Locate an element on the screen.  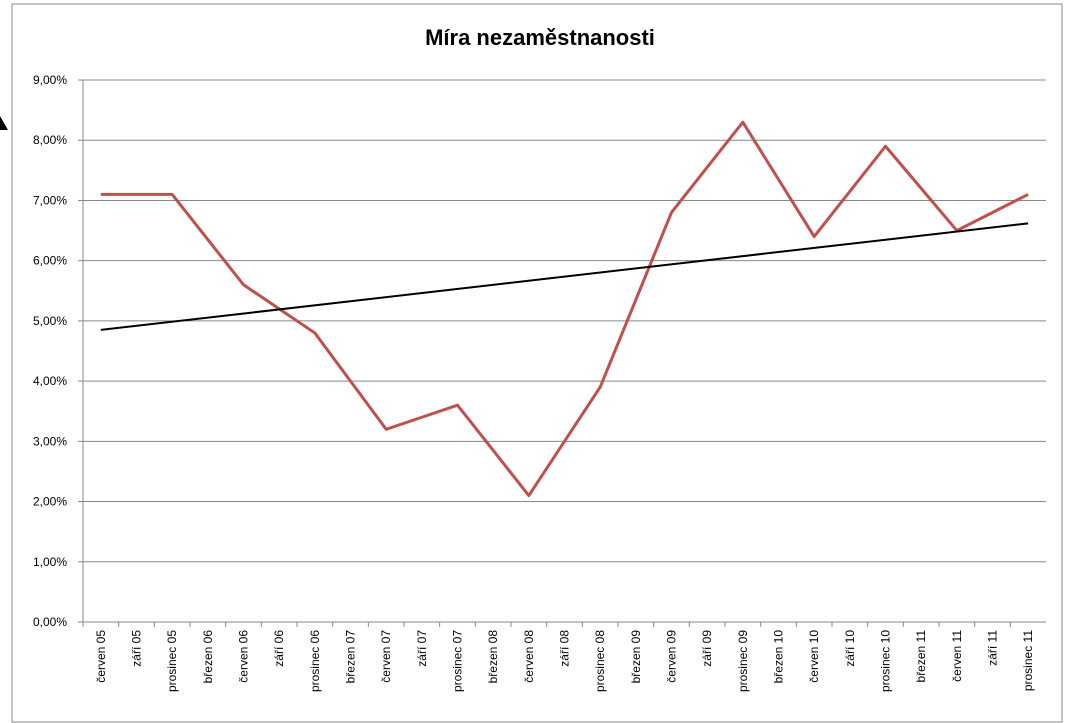
x-tick-label: červen 06 is located at coordinates (244, 656).